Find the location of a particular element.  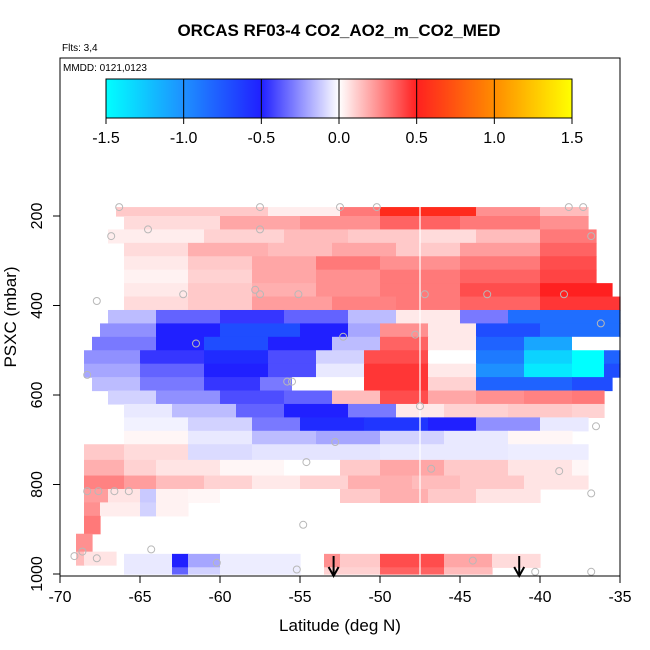

y-tick-label: 200 is located at coordinates (37, 216).